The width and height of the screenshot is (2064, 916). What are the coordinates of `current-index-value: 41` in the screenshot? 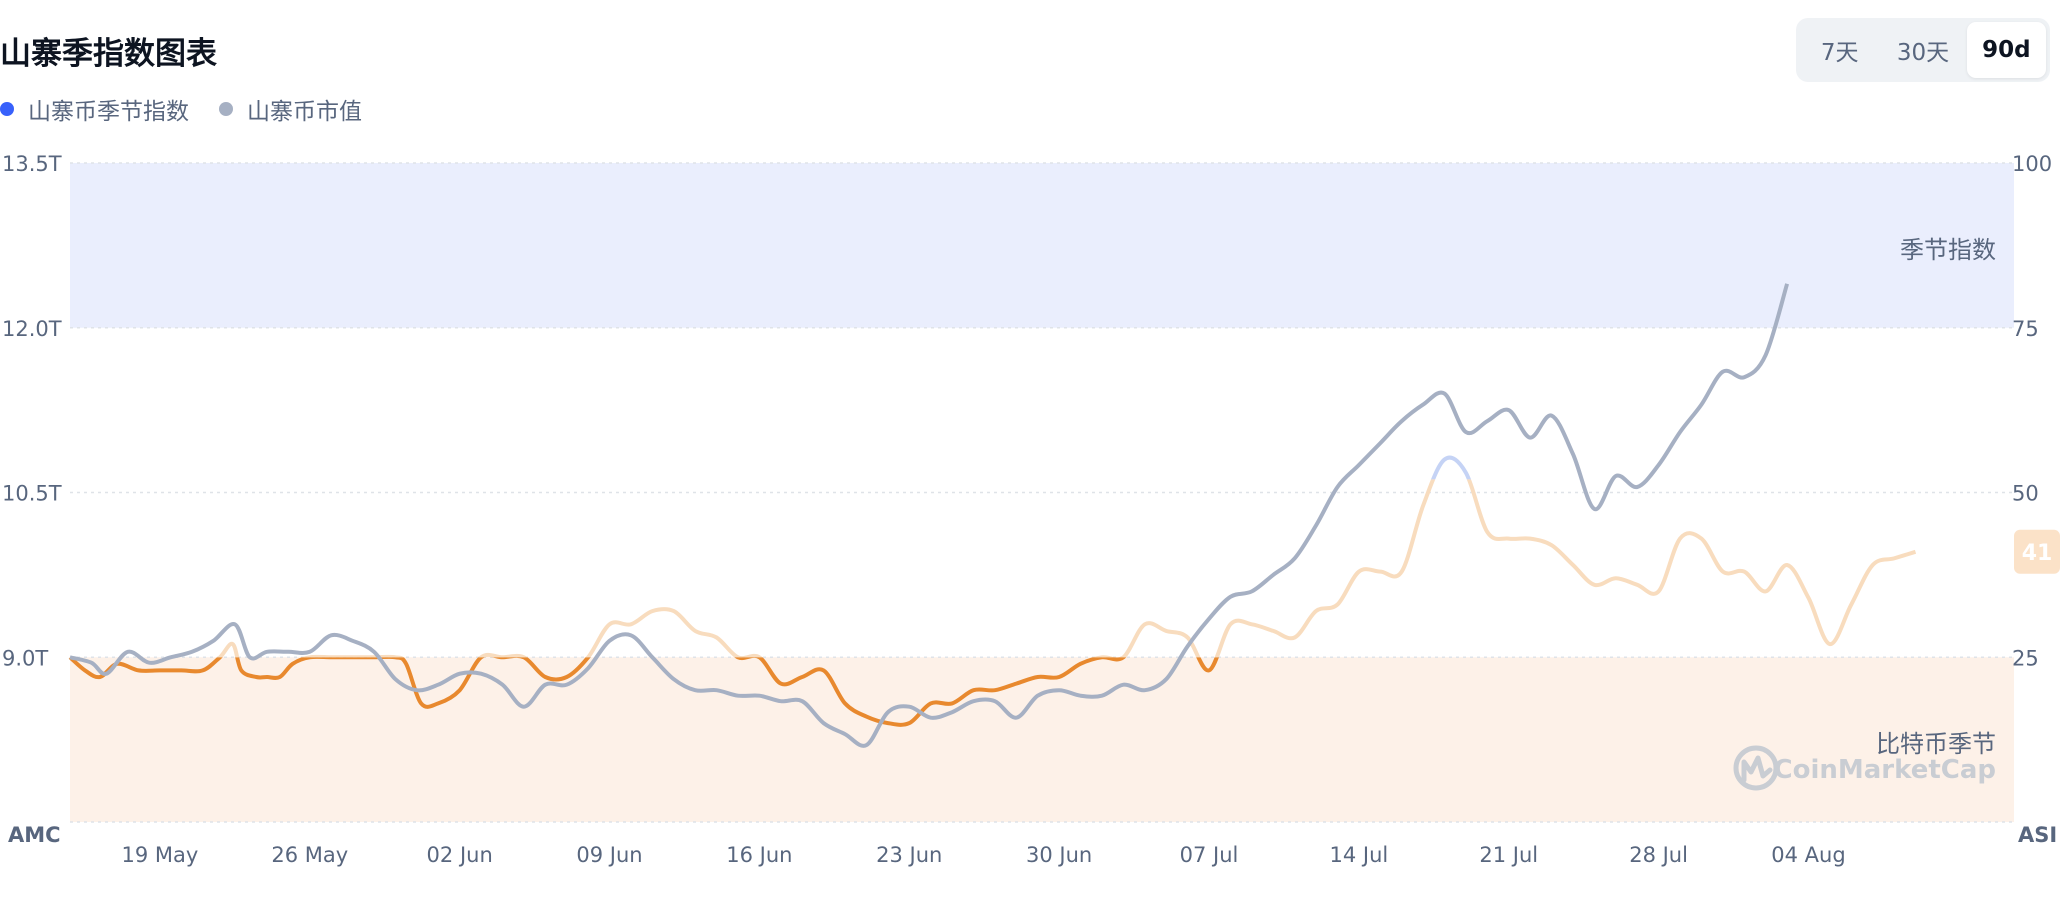 It's located at (2037, 553).